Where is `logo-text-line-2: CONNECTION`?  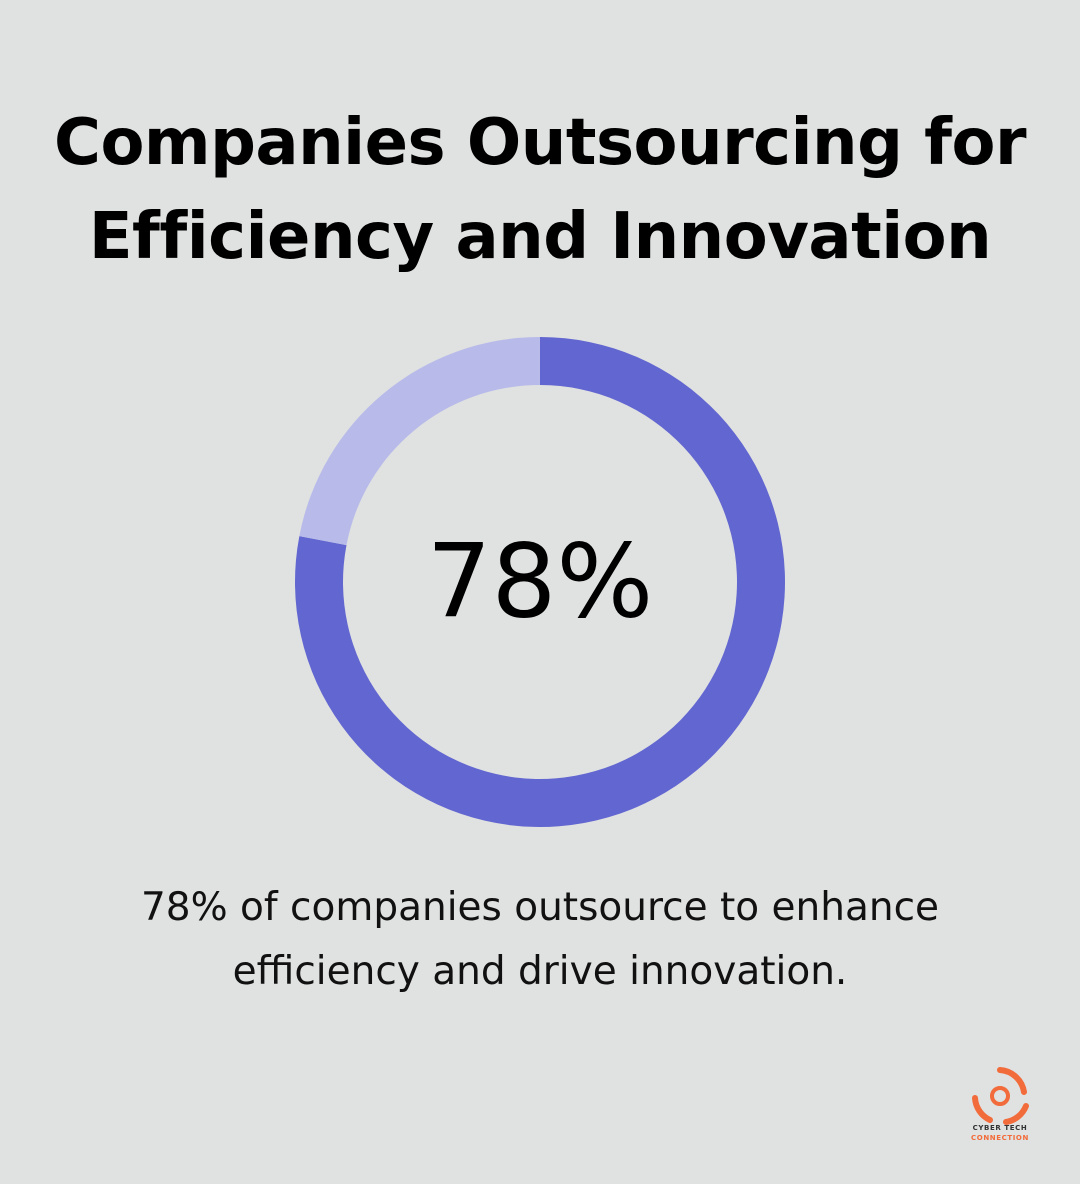 logo-text-line-2: CONNECTION is located at coordinates (1000, 1138).